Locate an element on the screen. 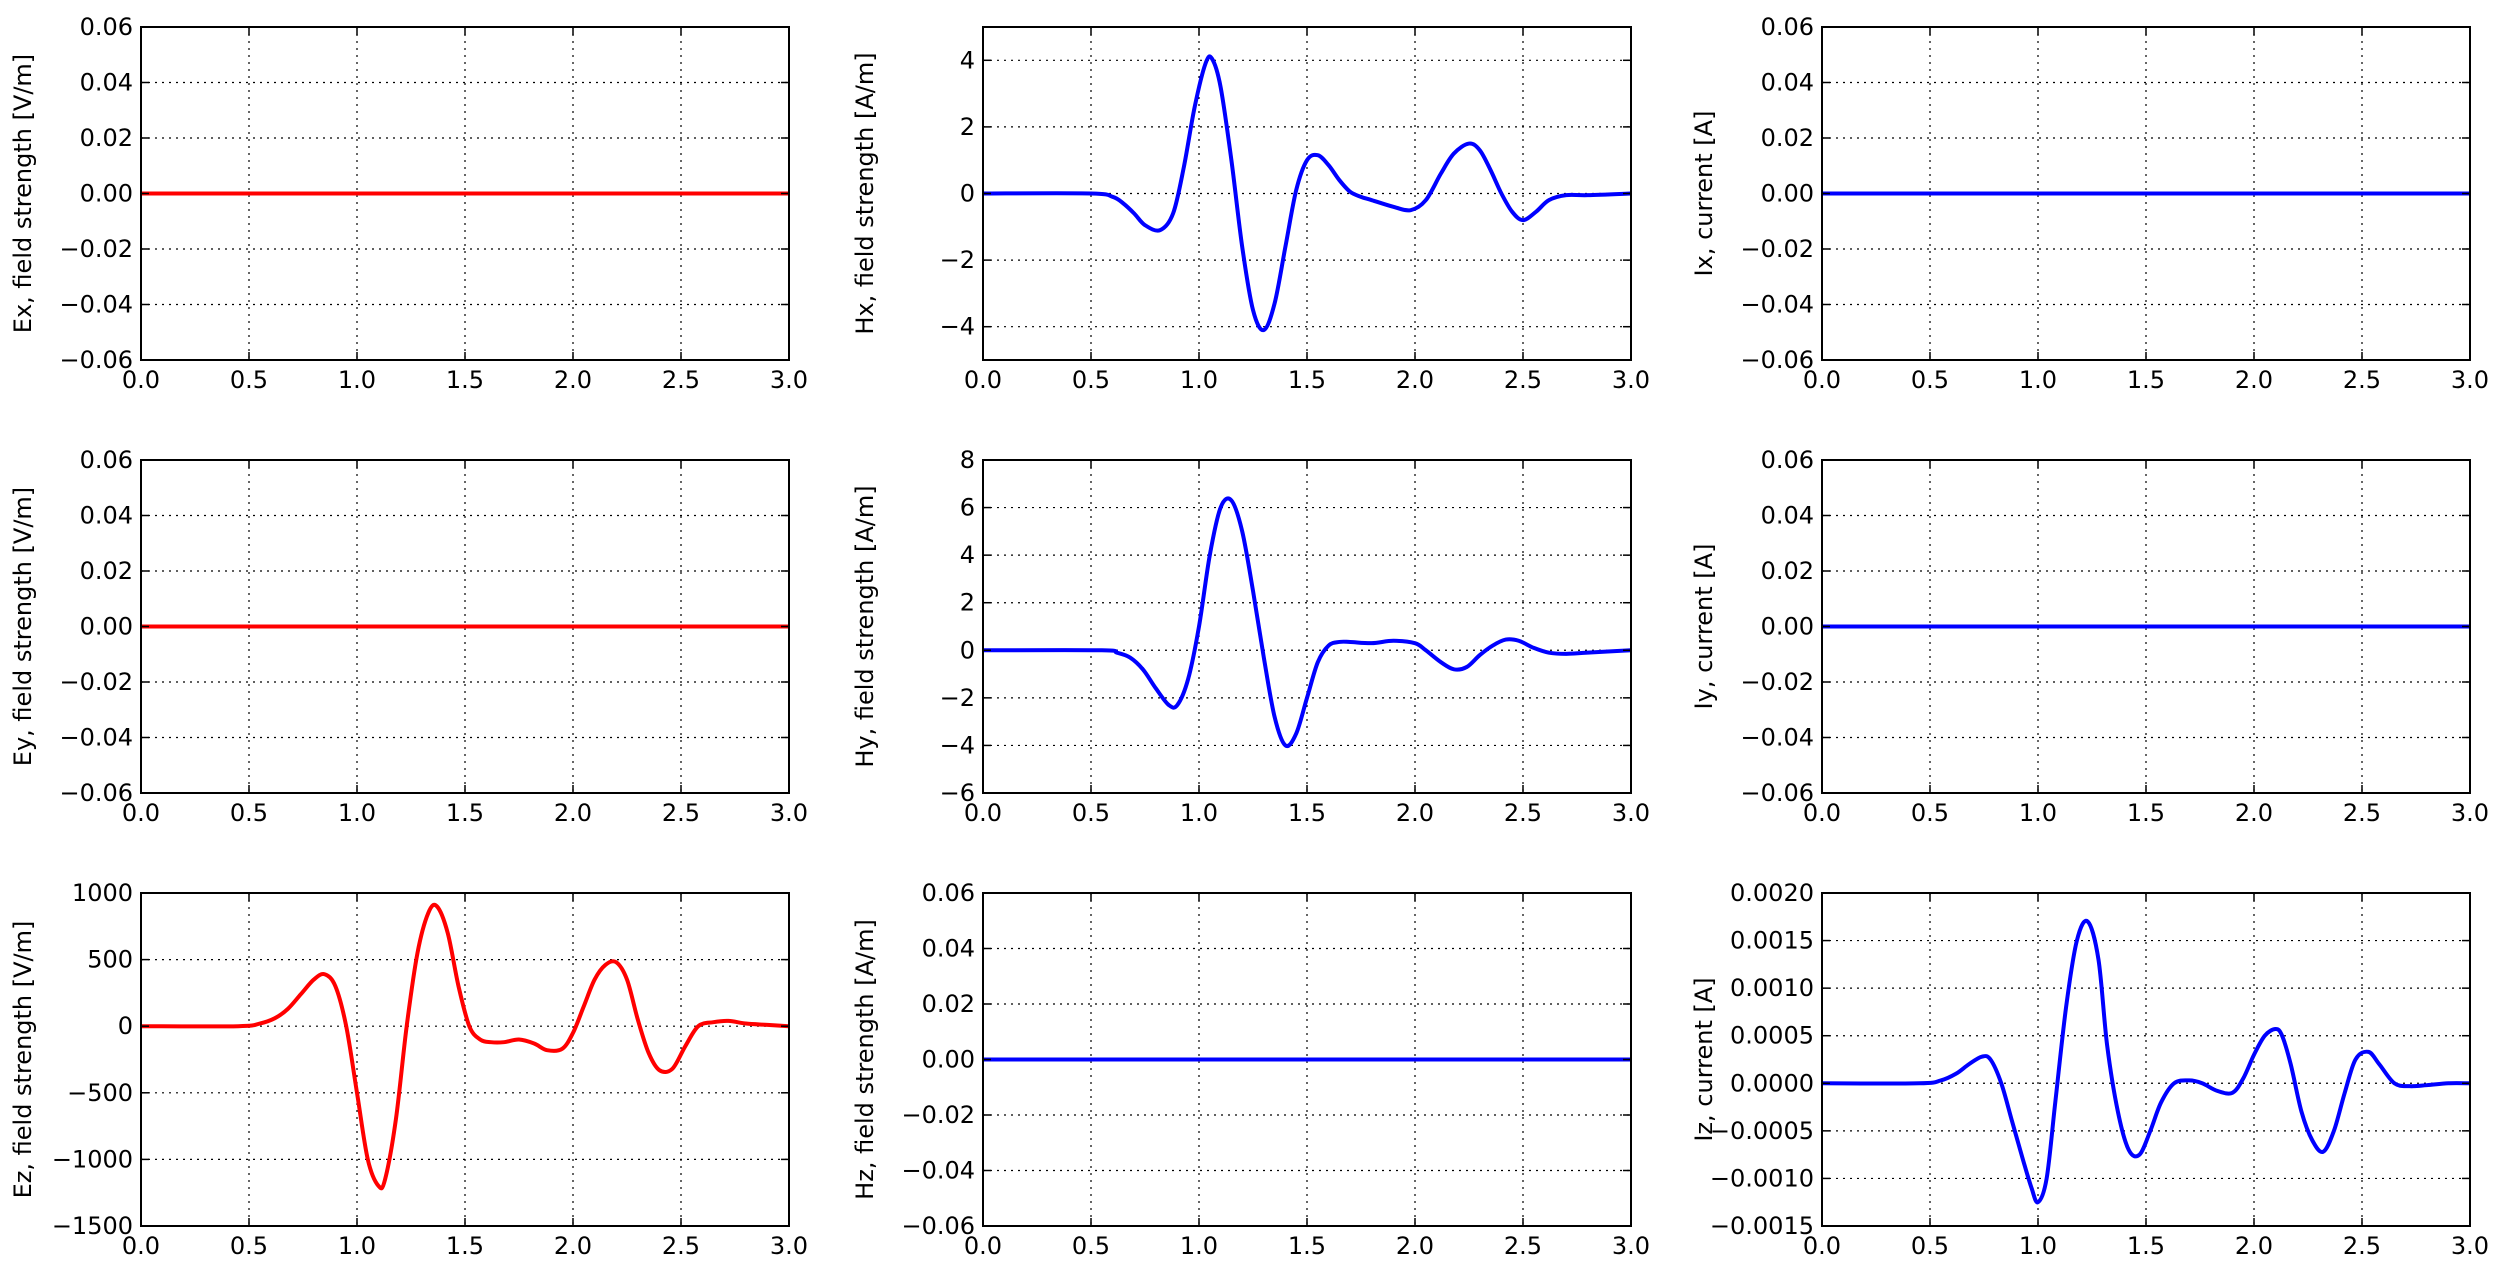  y-tick-label: −0.0015 is located at coordinates (1762, 1226).